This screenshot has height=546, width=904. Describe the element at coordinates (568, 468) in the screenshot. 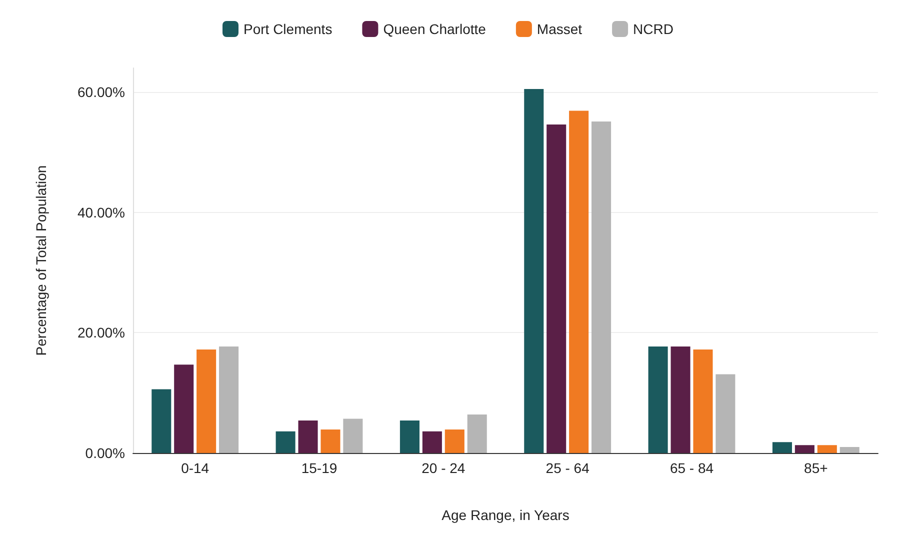

I see `x-tick-label: 25 - 64` at that location.